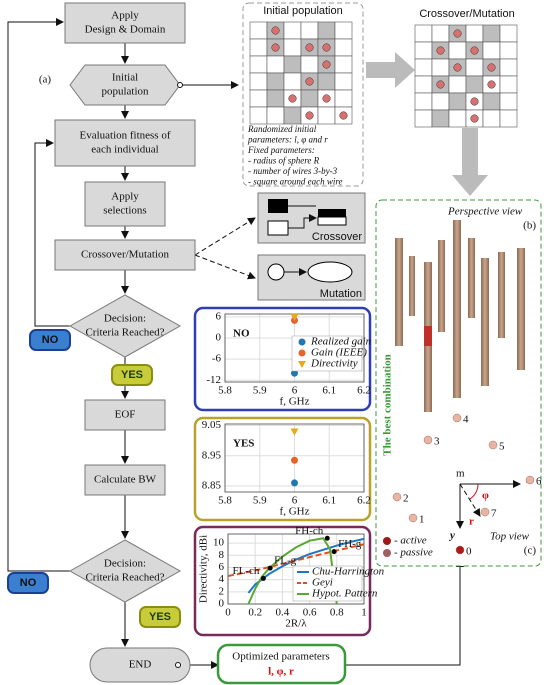 The height and width of the screenshot is (685, 544). I want to click on note: Randomized initial, so click(282, 129).